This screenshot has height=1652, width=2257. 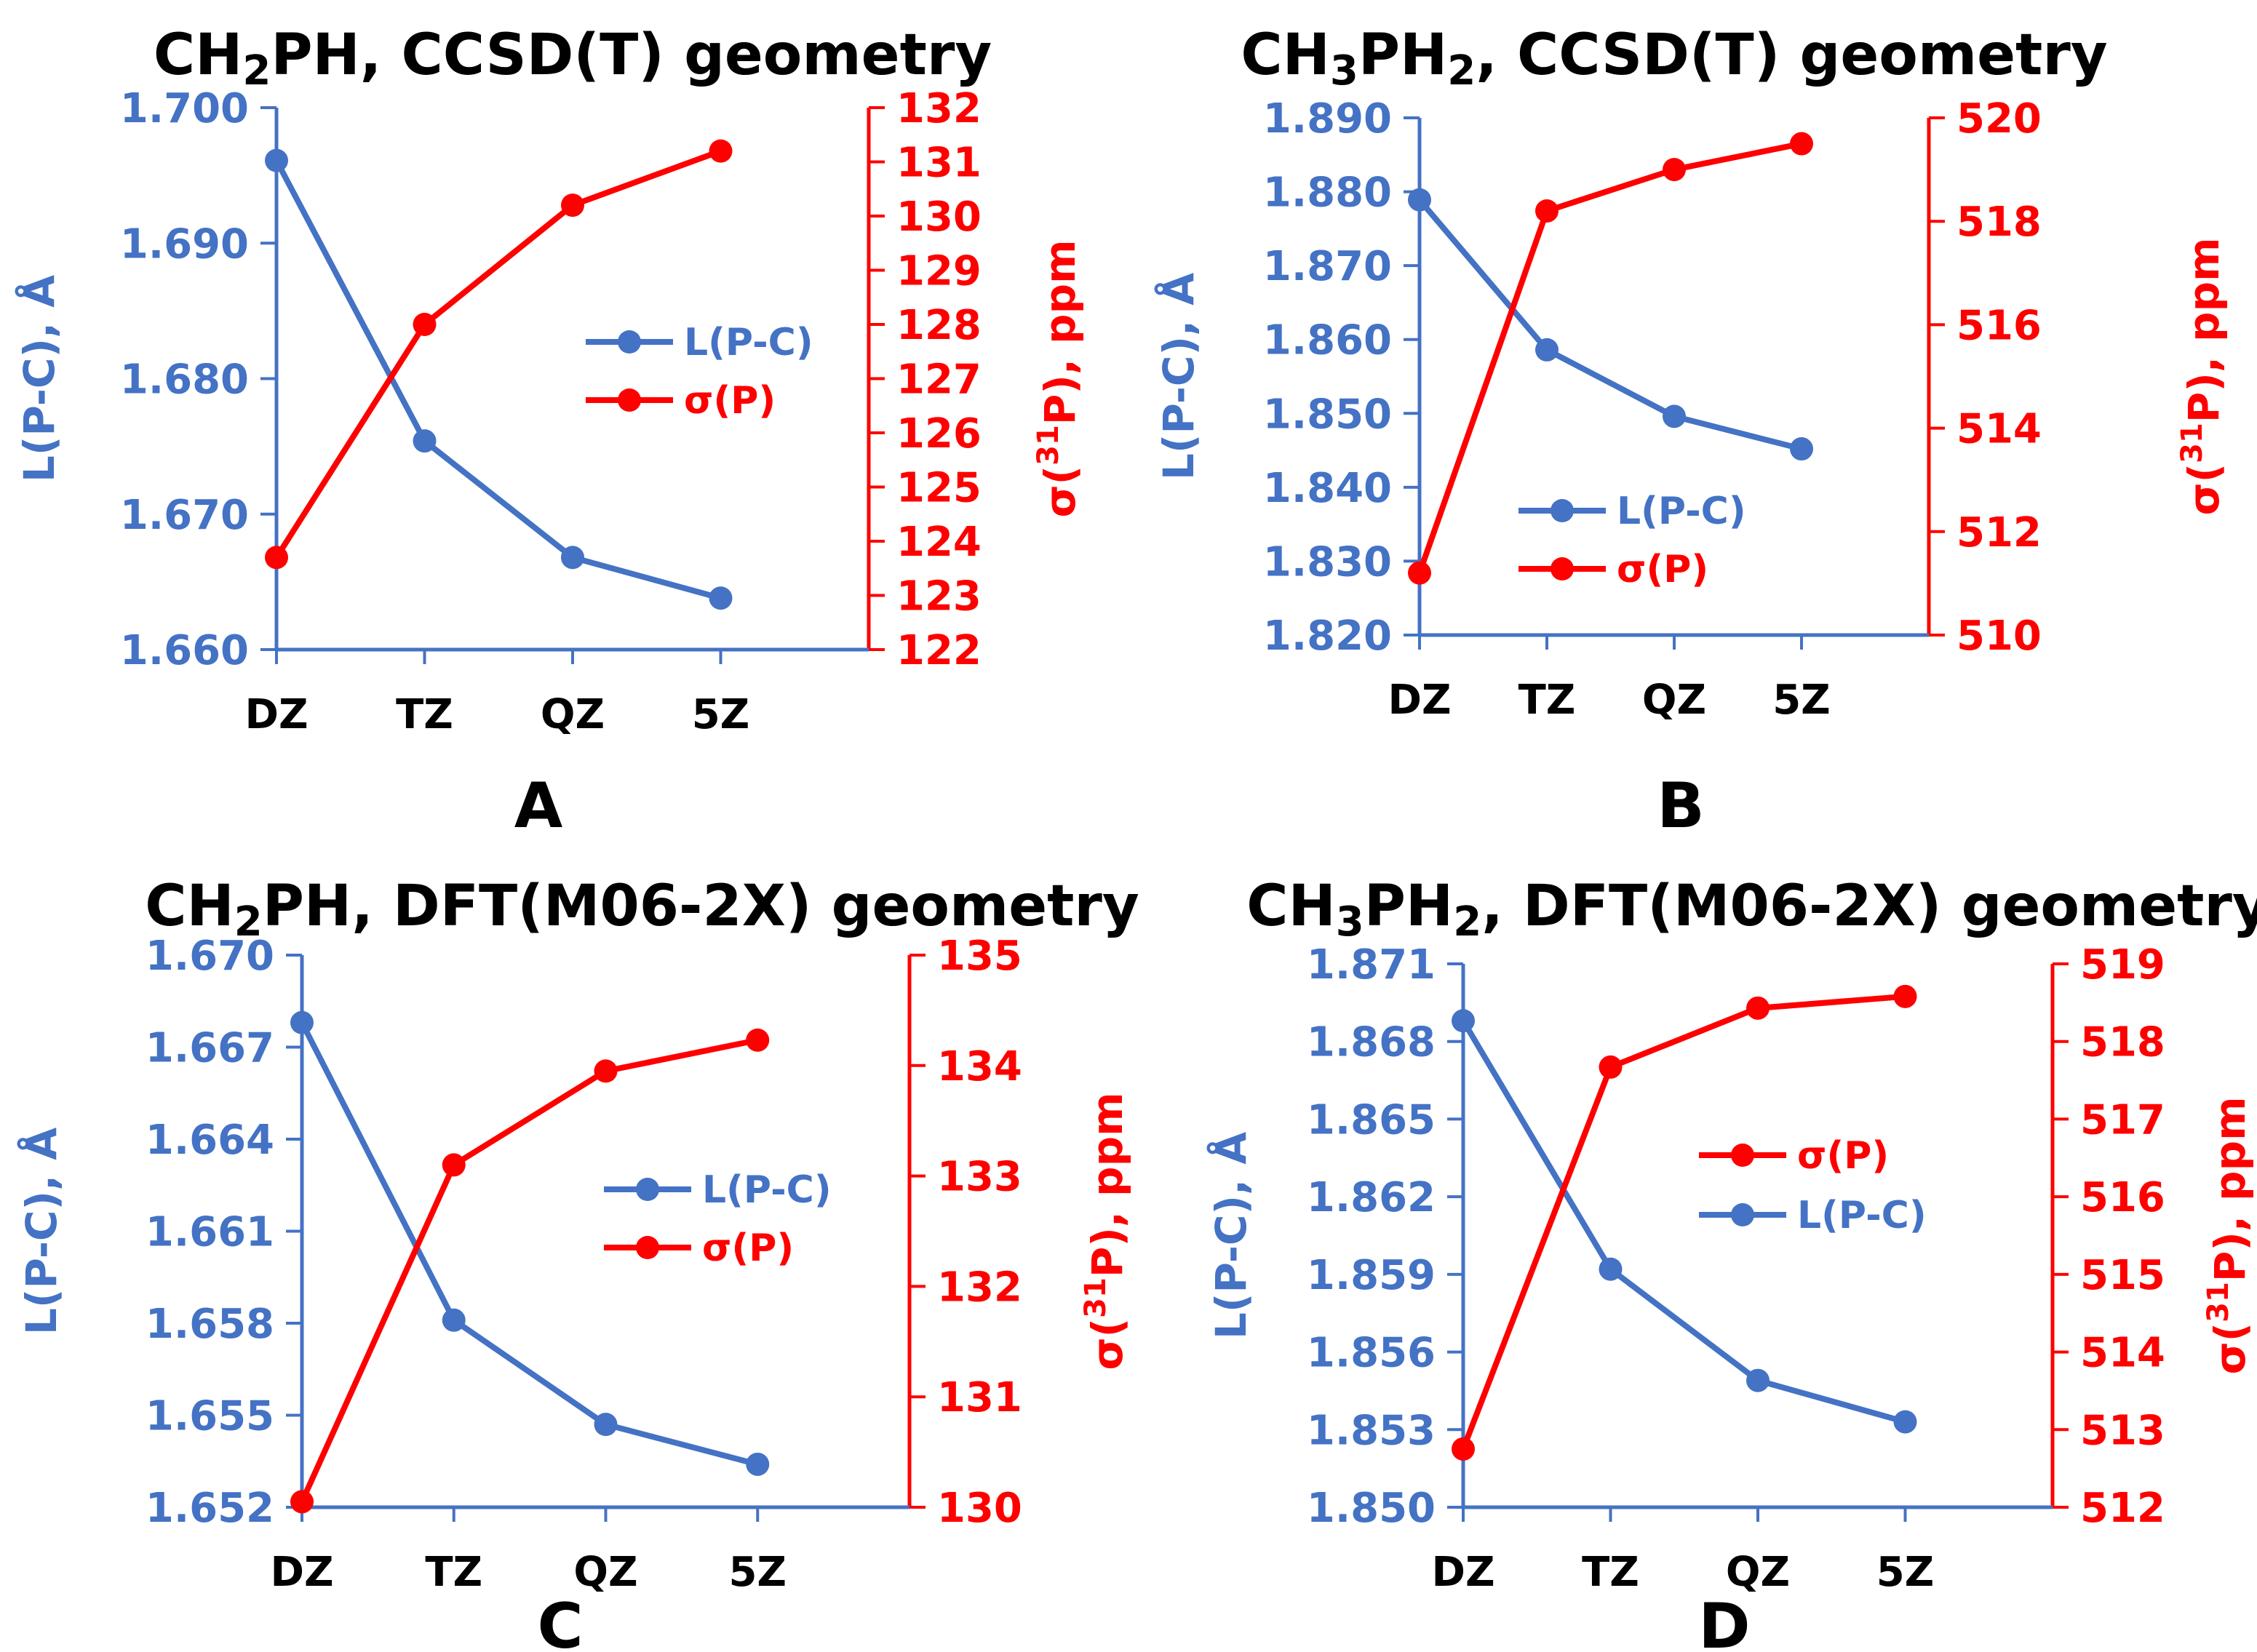 I want to click on title-part: 3, so click(x=1344, y=71).